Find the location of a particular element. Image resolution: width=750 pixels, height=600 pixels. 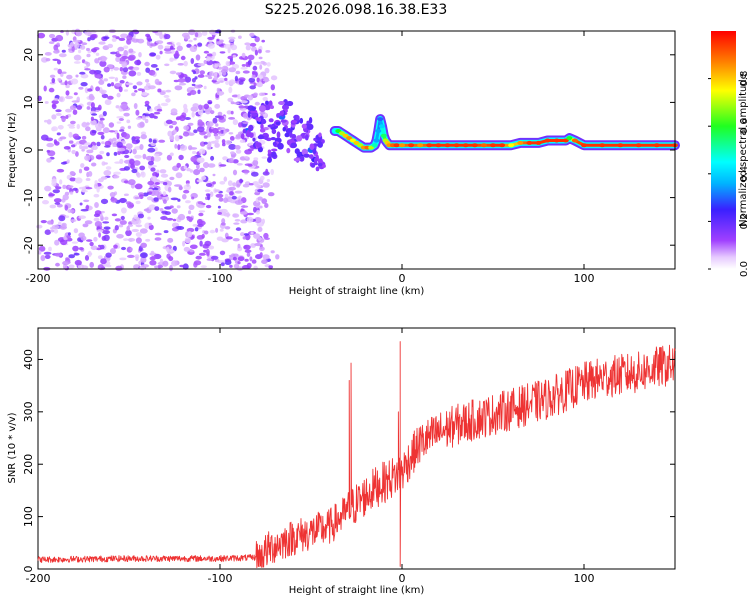

colorbar-tick-label: 0.0 is located at coordinates (744, 269).